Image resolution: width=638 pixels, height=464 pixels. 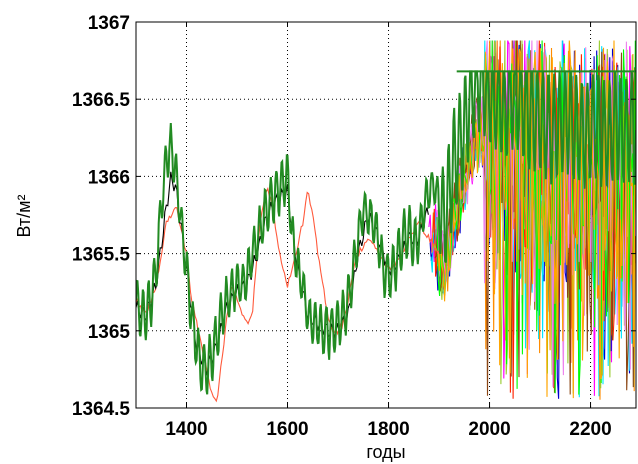 I want to click on x-tick-label: 1800, so click(x=388, y=429).